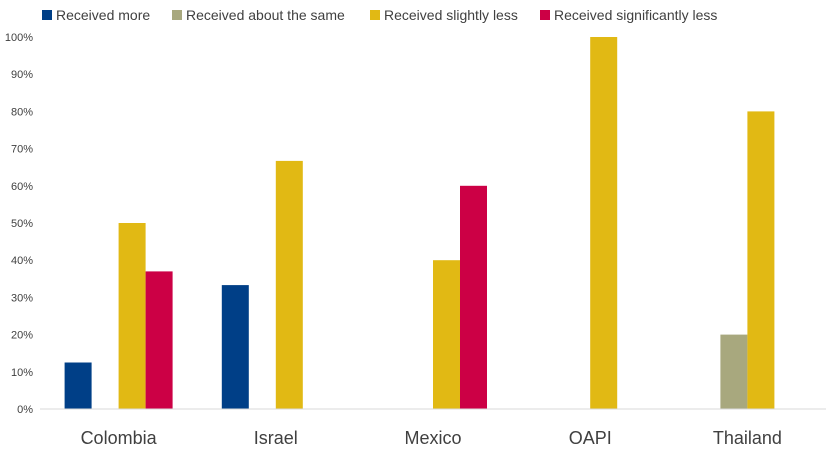  What do you see at coordinates (635, 15) in the screenshot?
I see `legend-label: Received significantly less` at bounding box center [635, 15].